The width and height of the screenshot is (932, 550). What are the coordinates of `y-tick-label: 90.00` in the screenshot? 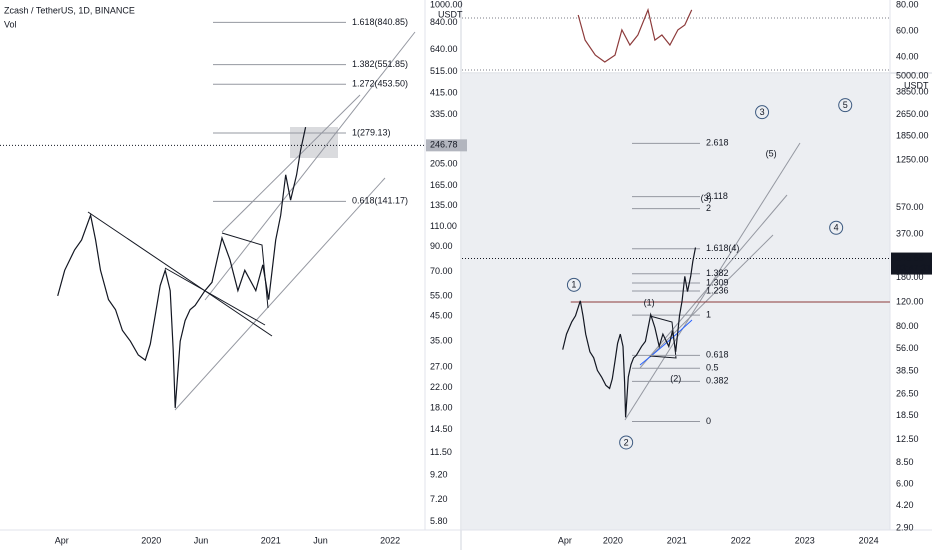 It's located at (441, 246).